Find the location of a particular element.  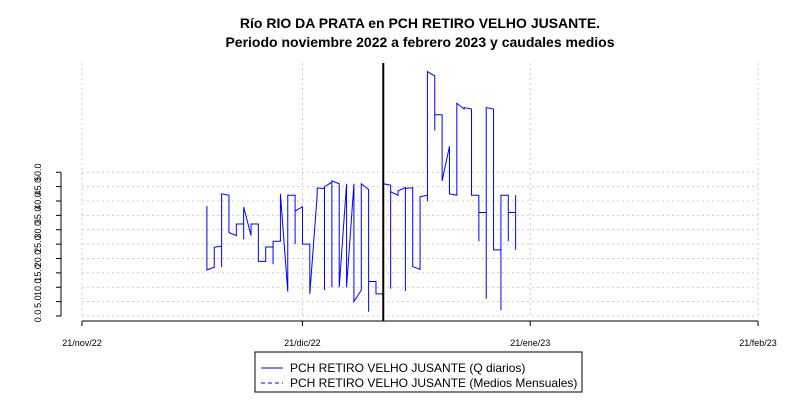

x-tick-label-1: 21/dic/22 is located at coordinates (302, 343).